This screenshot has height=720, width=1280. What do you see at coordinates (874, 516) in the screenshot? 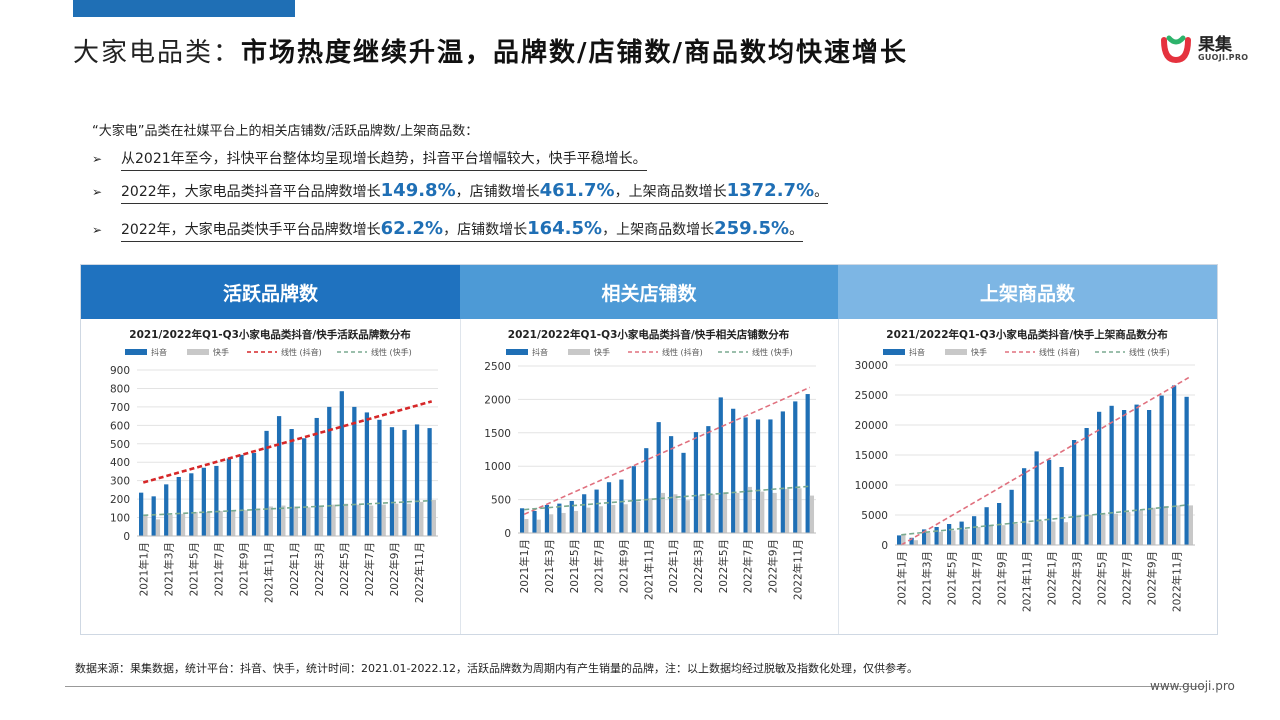
I see `y-tick-label: 5000` at bounding box center [874, 516].